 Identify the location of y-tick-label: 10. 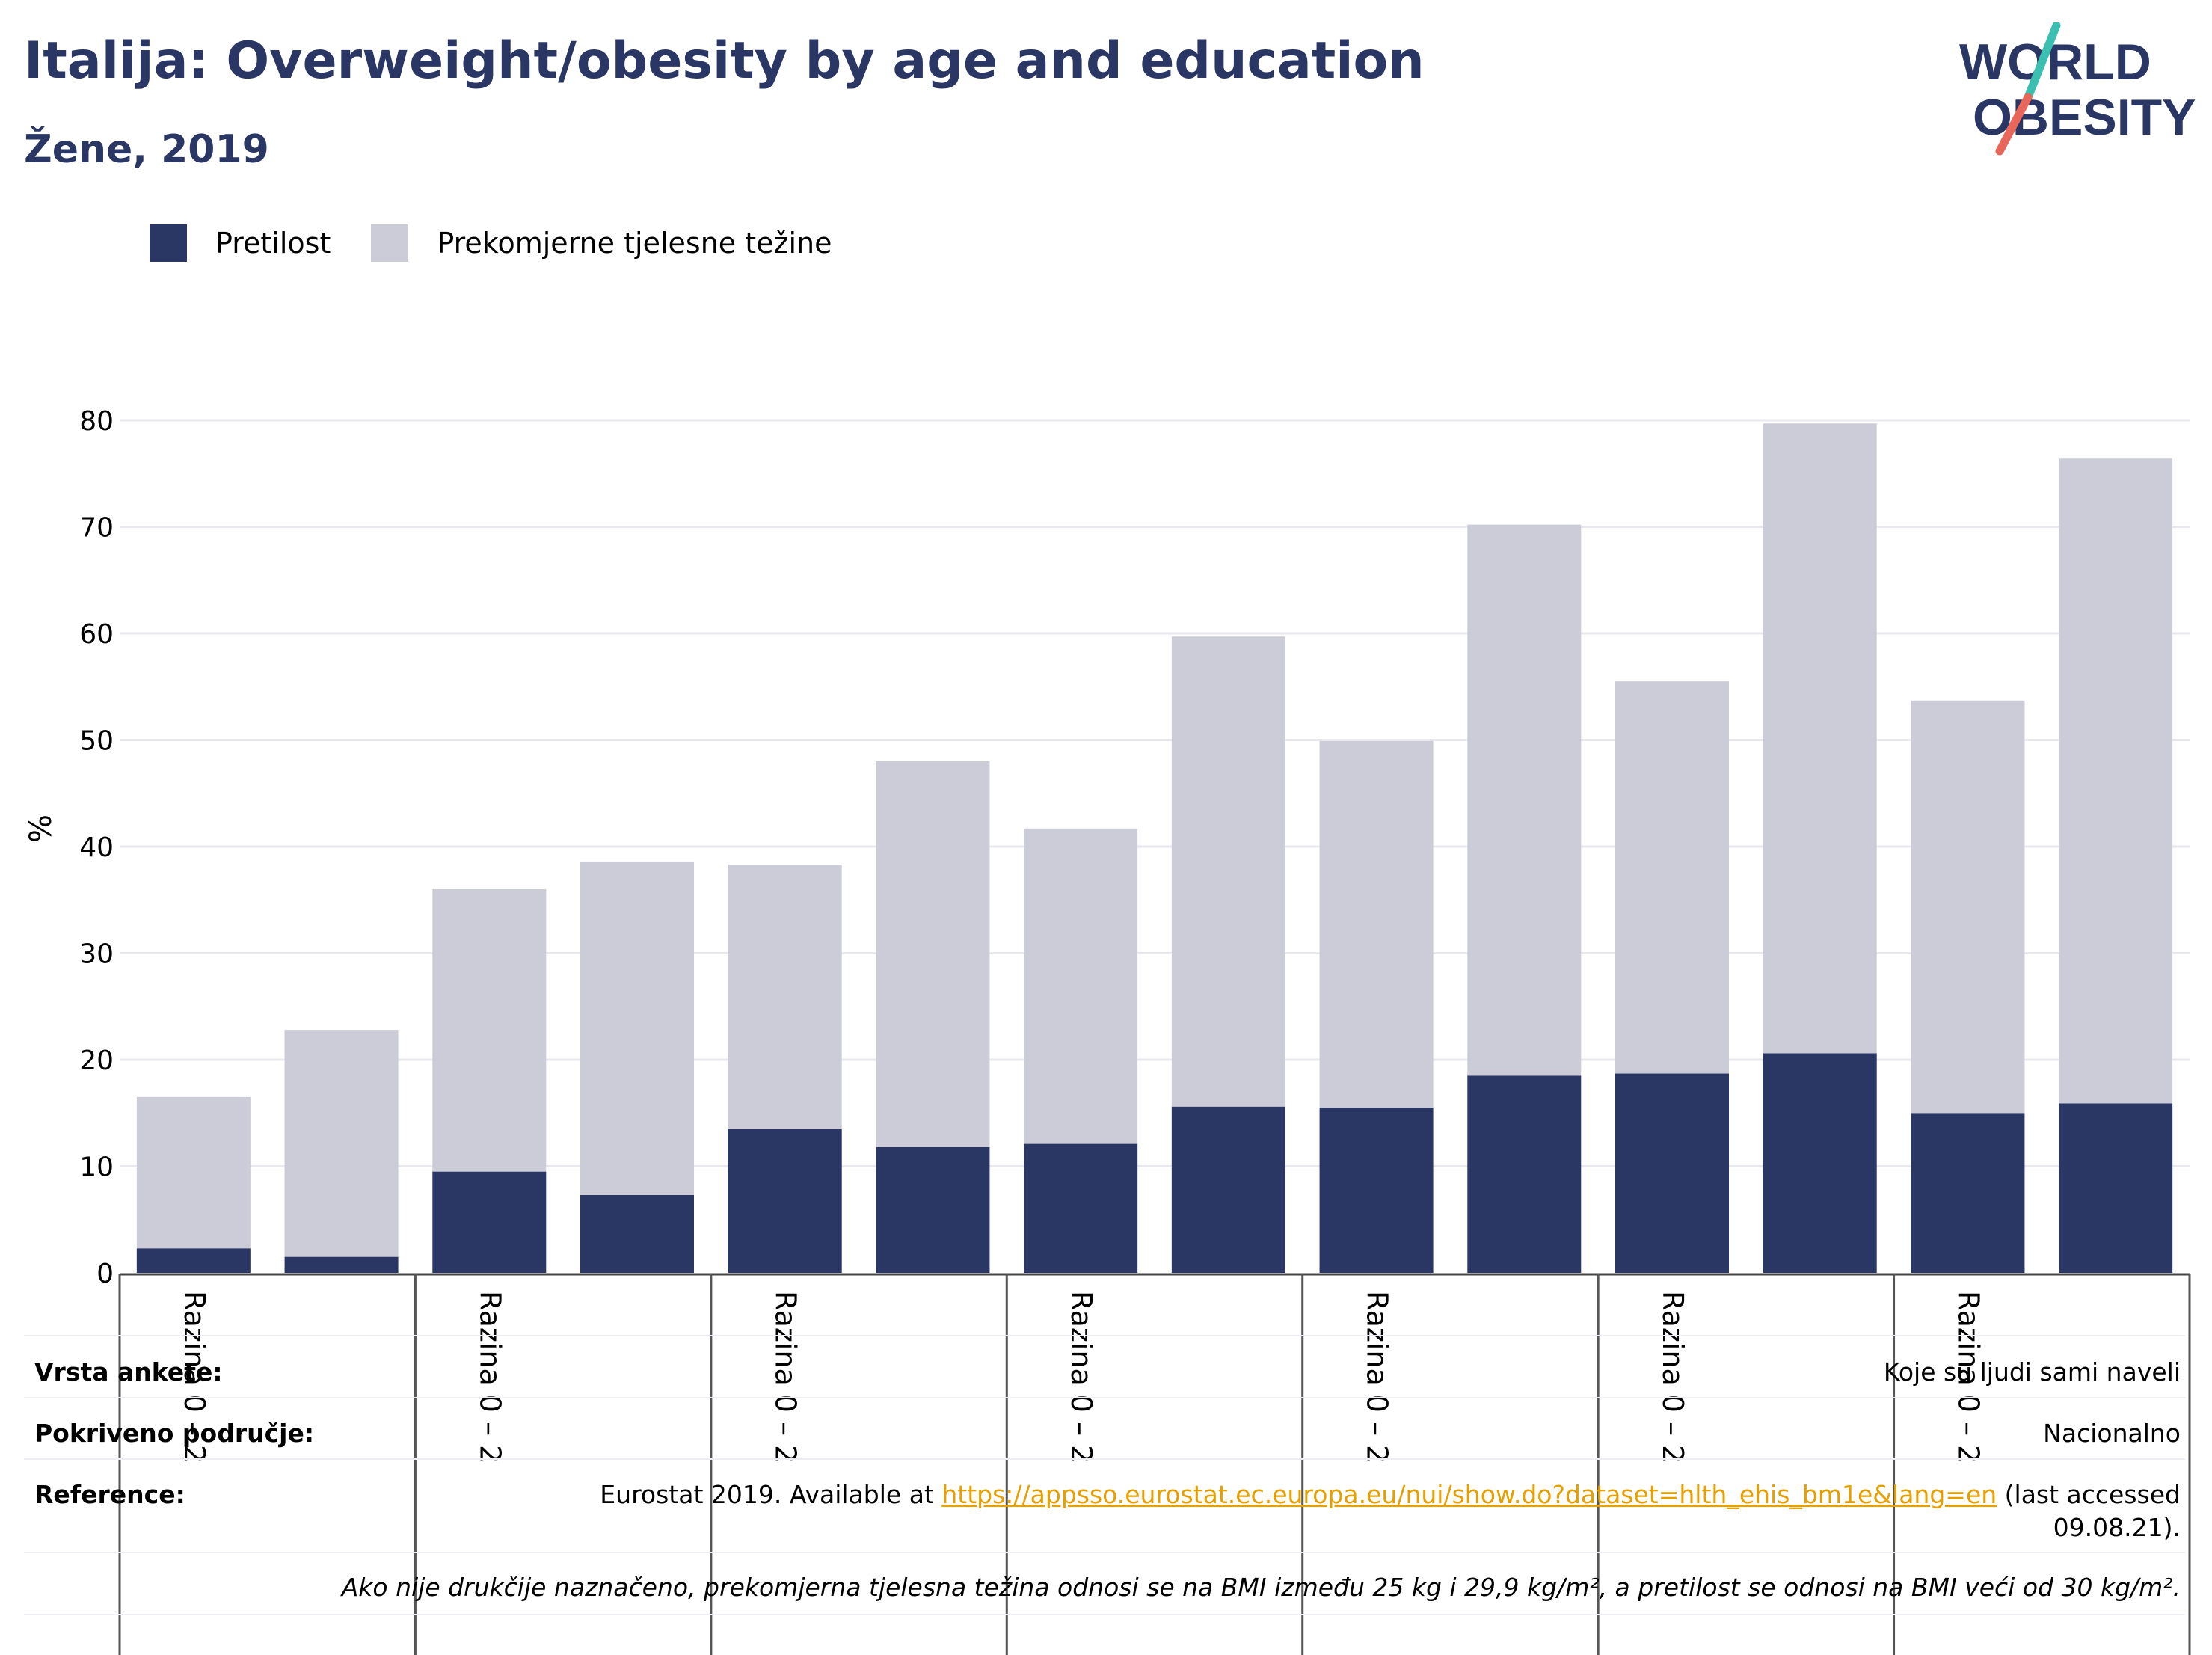
(96, 1167).